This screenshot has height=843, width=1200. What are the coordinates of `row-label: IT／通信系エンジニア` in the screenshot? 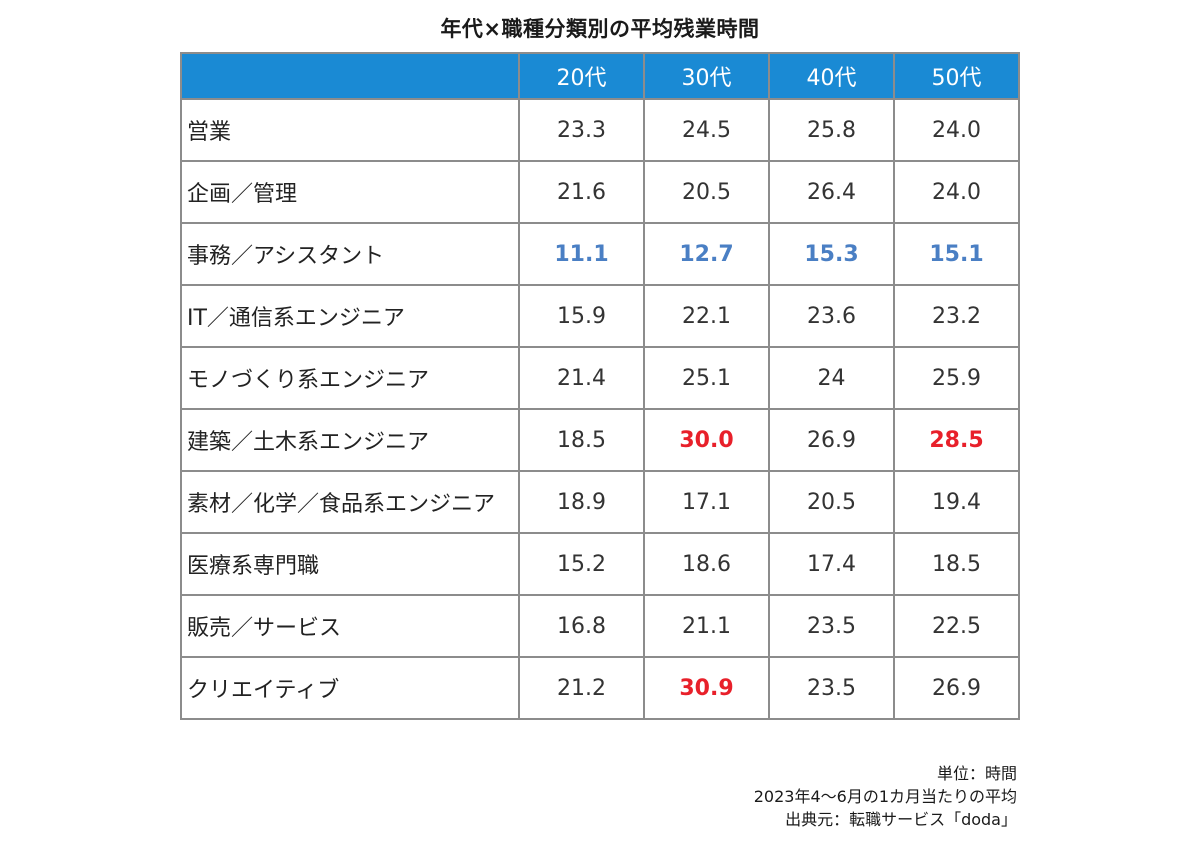 It's located at (350, 316).